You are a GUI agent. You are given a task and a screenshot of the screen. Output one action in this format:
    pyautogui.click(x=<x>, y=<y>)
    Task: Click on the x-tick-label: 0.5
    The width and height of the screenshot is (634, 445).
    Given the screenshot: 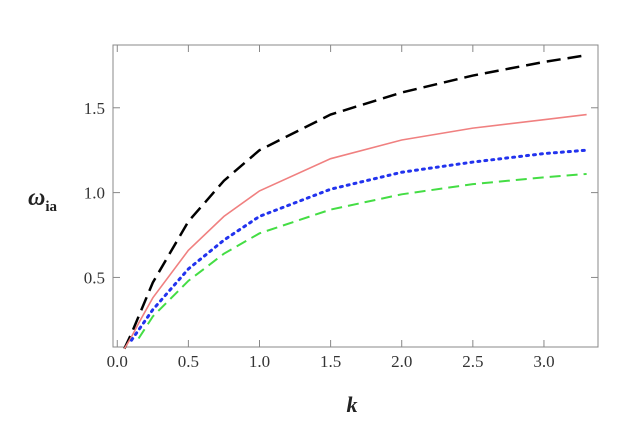 What is the action you would take?
    pyautogui.click(x=188, y=361)
    